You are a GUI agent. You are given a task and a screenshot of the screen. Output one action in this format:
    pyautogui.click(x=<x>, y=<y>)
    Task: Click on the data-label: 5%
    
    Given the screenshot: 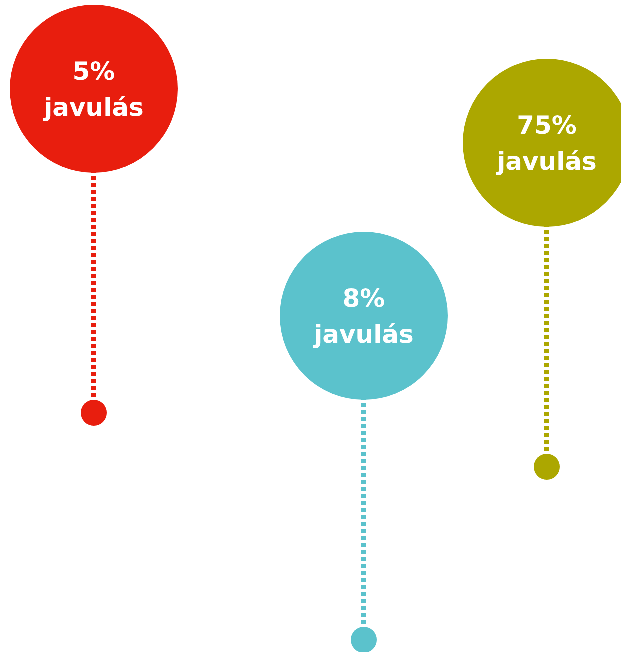 What is the action you would take?
    pyautogui.click(x=94, y=71)
    